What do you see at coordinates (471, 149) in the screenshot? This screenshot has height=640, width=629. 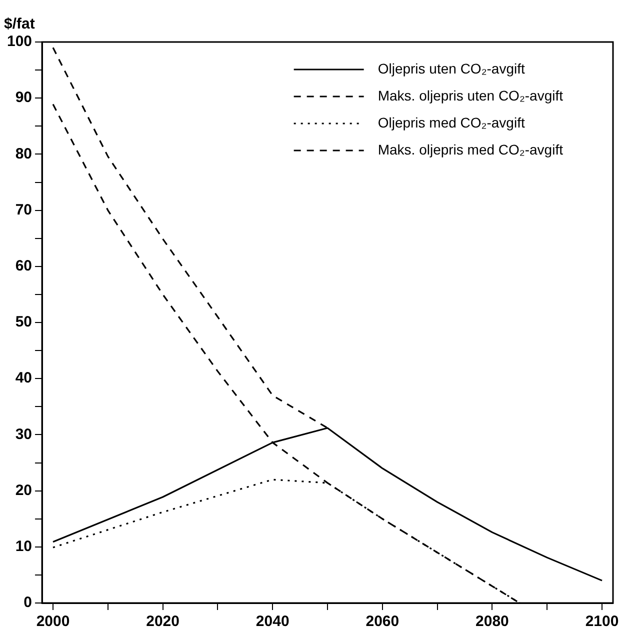 I see `legend-label: Maks. oljepris med CO₂-avgift` at bounding box center [471, 149].